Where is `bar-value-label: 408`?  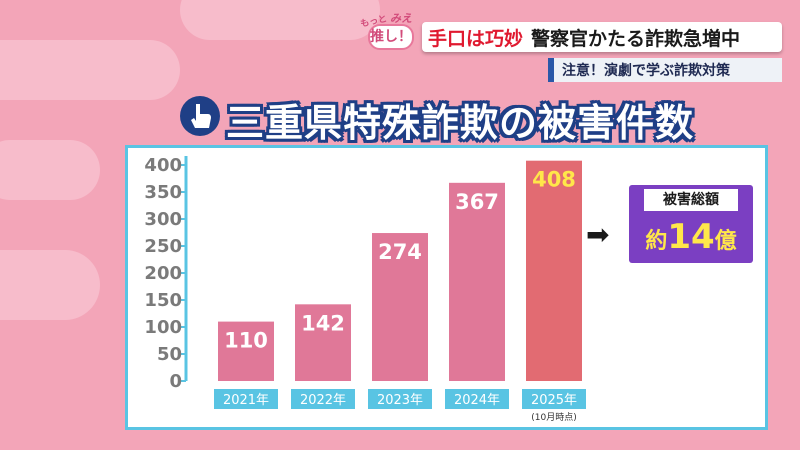 bar-value-label: 408 is located at coordinates (554, 180).